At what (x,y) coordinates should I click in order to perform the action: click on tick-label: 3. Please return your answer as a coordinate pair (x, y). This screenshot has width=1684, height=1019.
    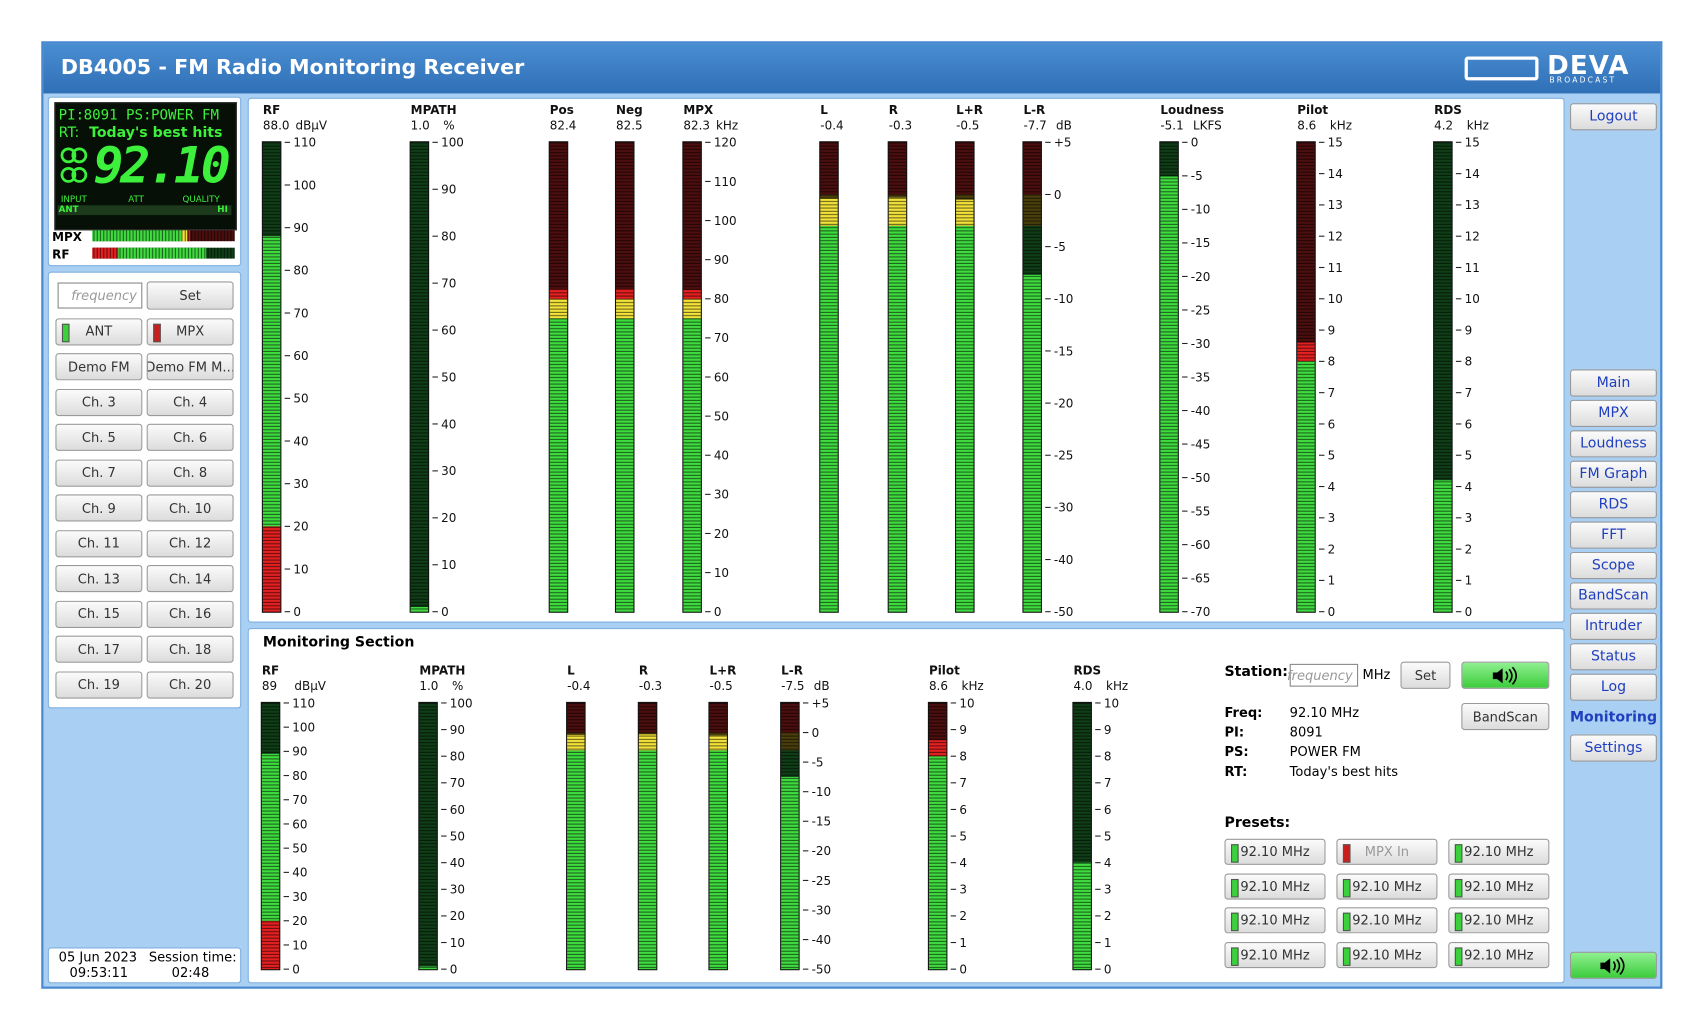
    Looking at the image, I should click on (1332, 518).